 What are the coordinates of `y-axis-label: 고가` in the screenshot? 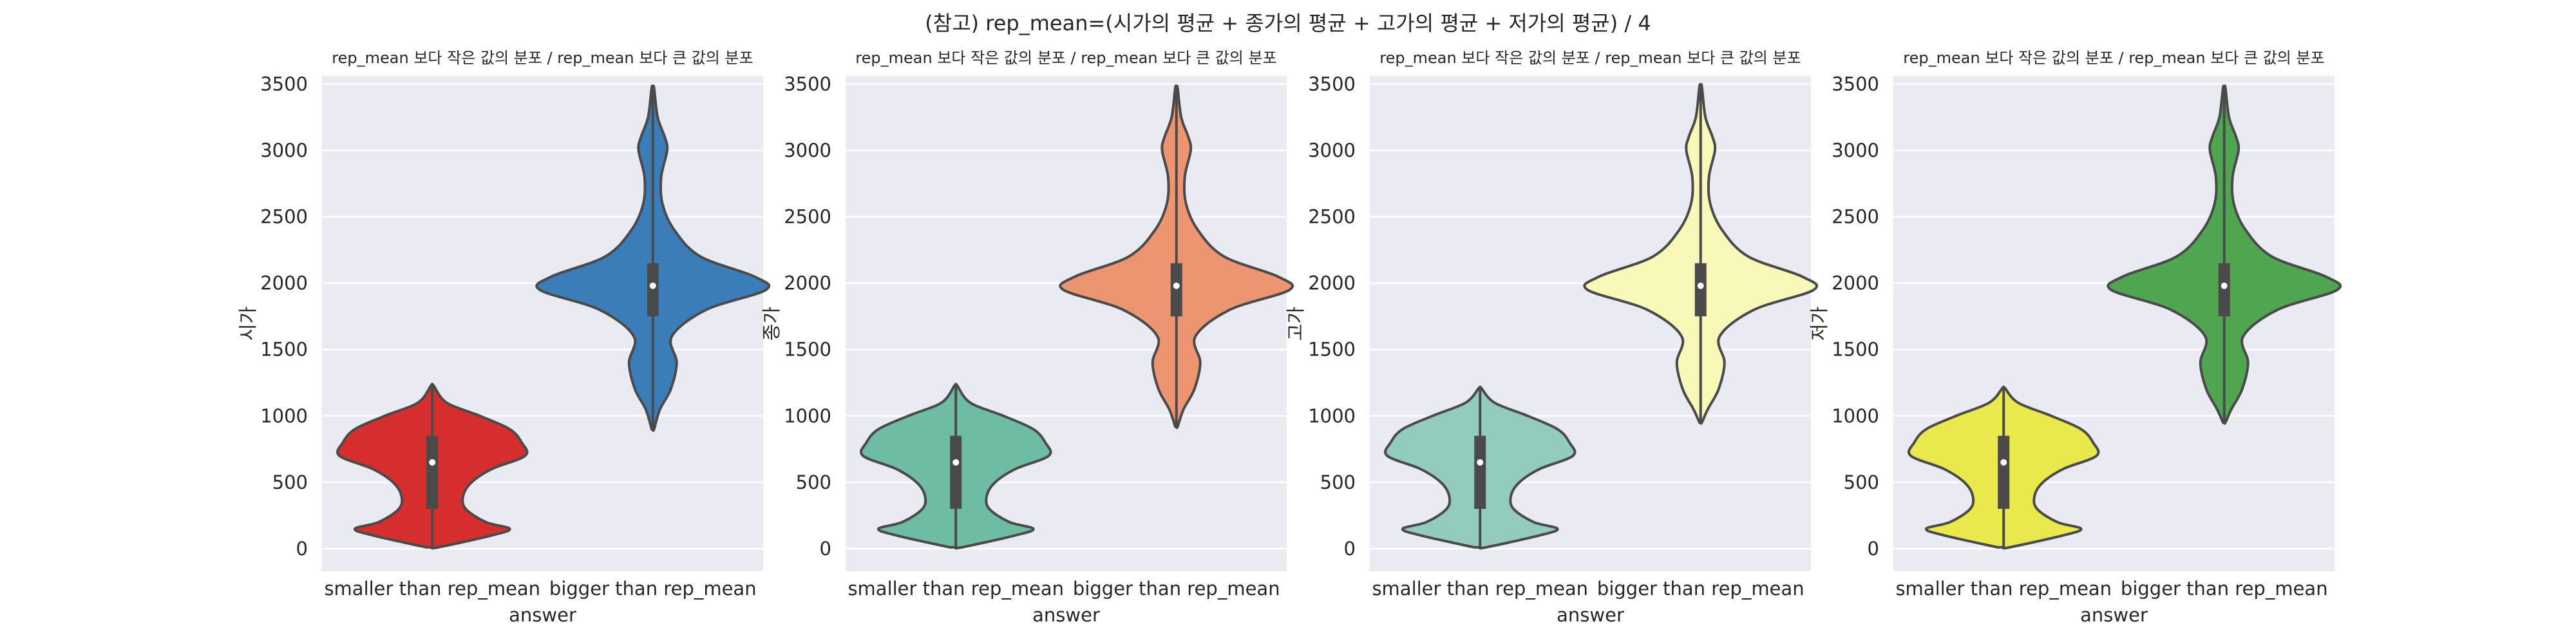 It's located at (1296, 324).